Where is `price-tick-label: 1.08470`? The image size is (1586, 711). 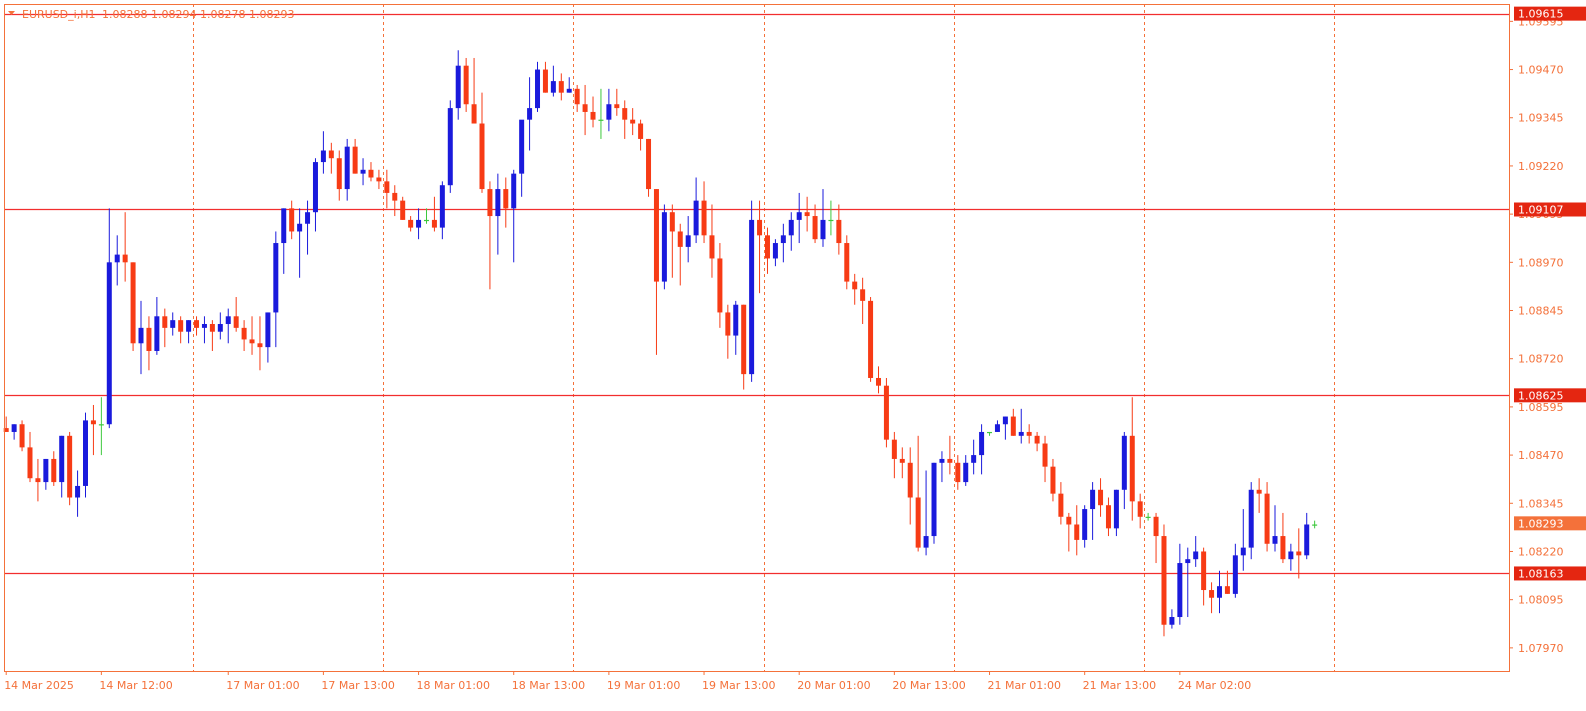 price-tick-label: 1.08470 is located at coordinates (1541, 455).